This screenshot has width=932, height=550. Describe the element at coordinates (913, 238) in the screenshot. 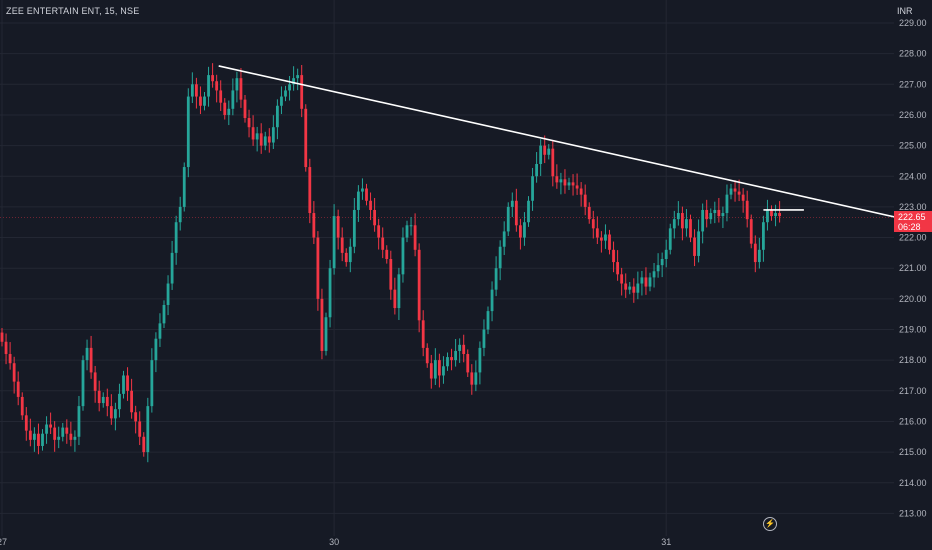

I see `y-tick-label: 222.00` at that location.